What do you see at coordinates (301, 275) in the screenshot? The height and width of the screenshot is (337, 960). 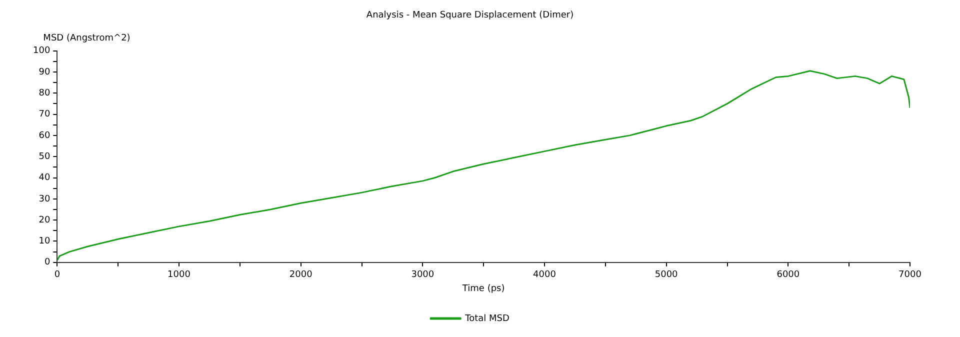 I see `x-tick-label: 2000` at bounding box center [301, 275].